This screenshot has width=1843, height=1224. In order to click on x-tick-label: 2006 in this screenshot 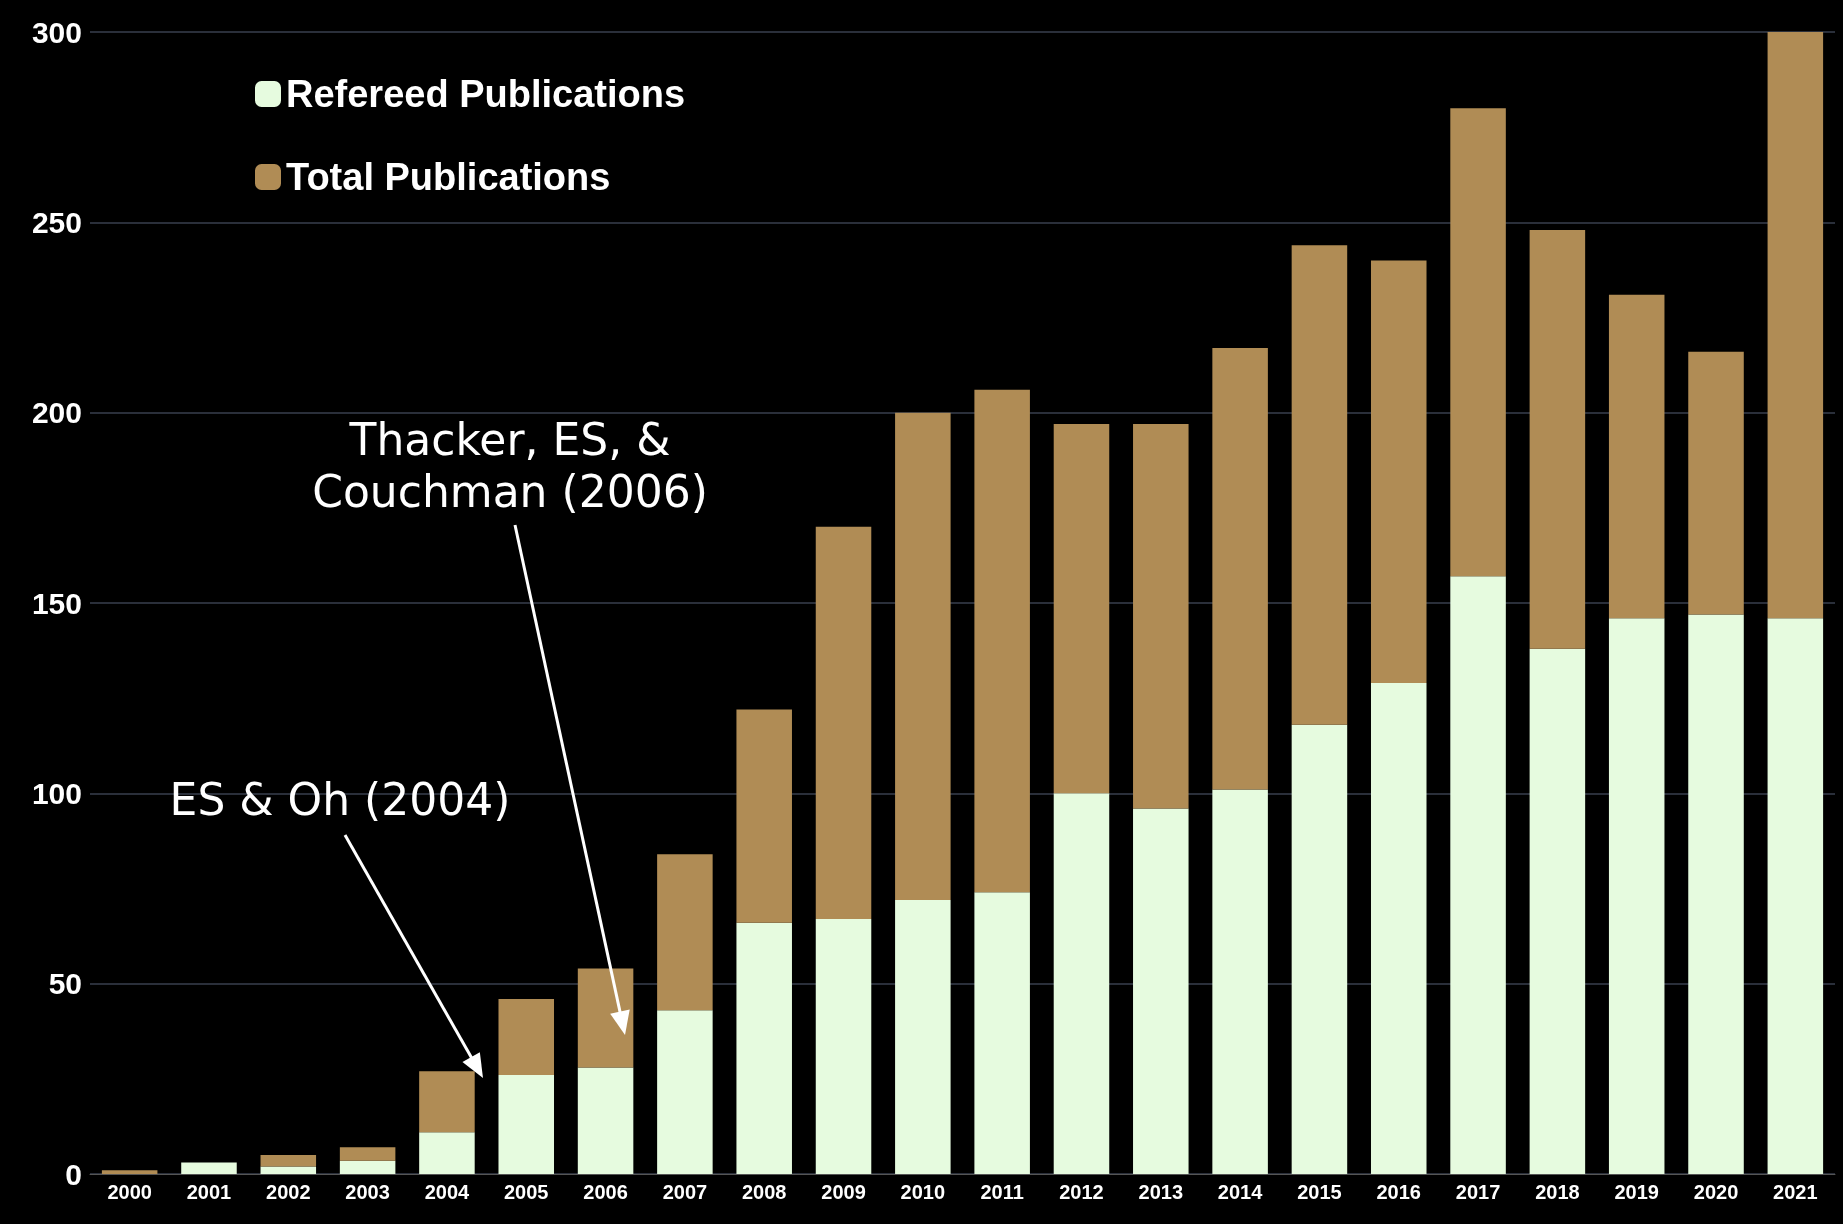, I will do `click(605, 1192)`.